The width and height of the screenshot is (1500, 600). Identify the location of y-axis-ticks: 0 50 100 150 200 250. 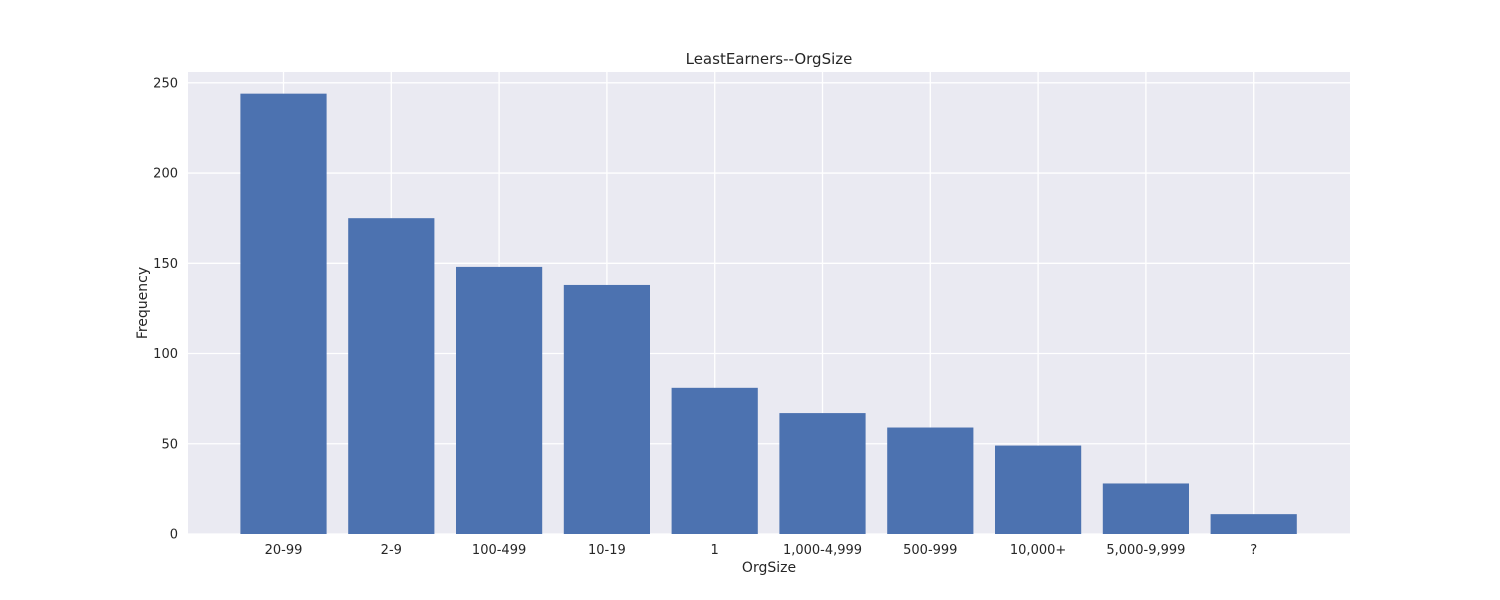
(165, 309).